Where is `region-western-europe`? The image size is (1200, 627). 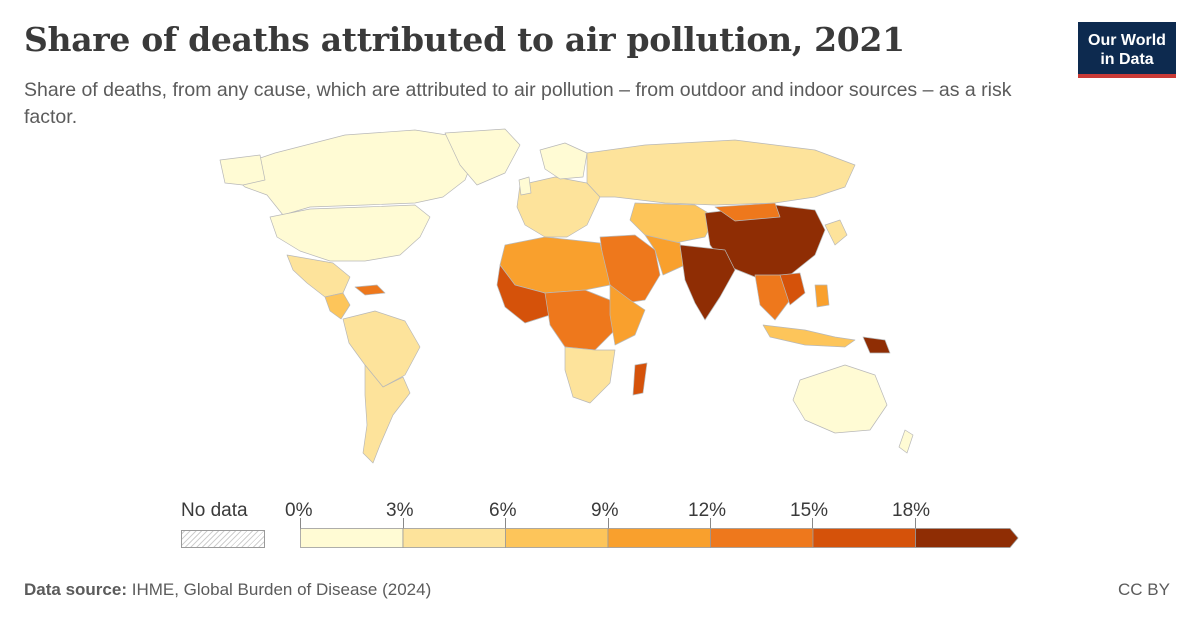
region-western-europe is located at coordinates (558, 207).